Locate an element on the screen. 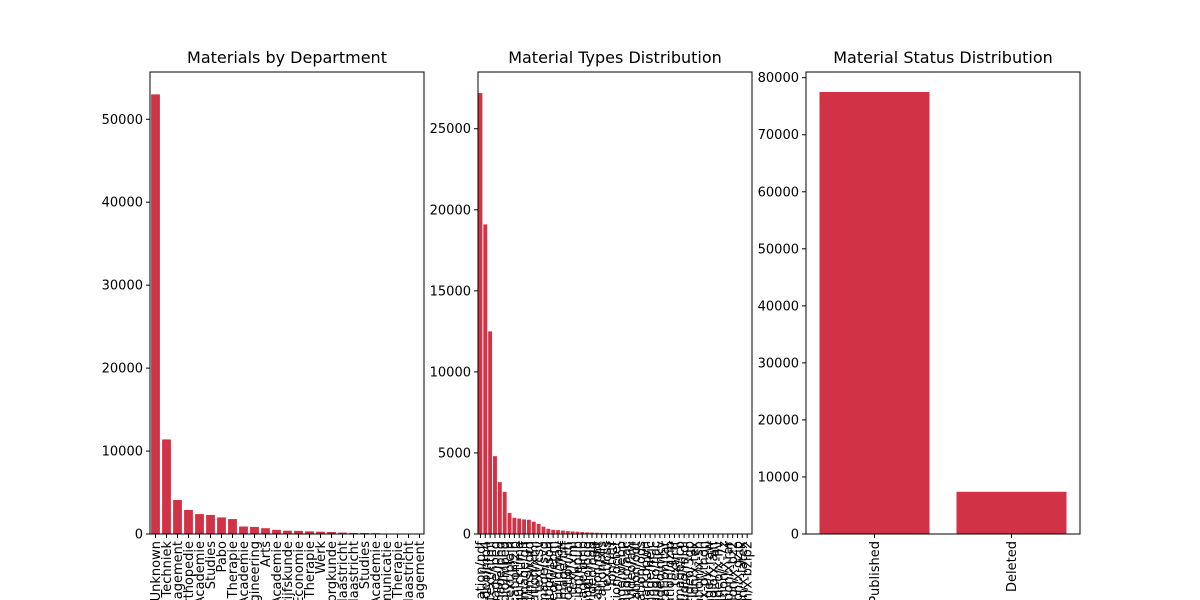 The height and width of the screenshot is (600, 1200). x-tick-label: Therapie is located at coordinates (398, 570).